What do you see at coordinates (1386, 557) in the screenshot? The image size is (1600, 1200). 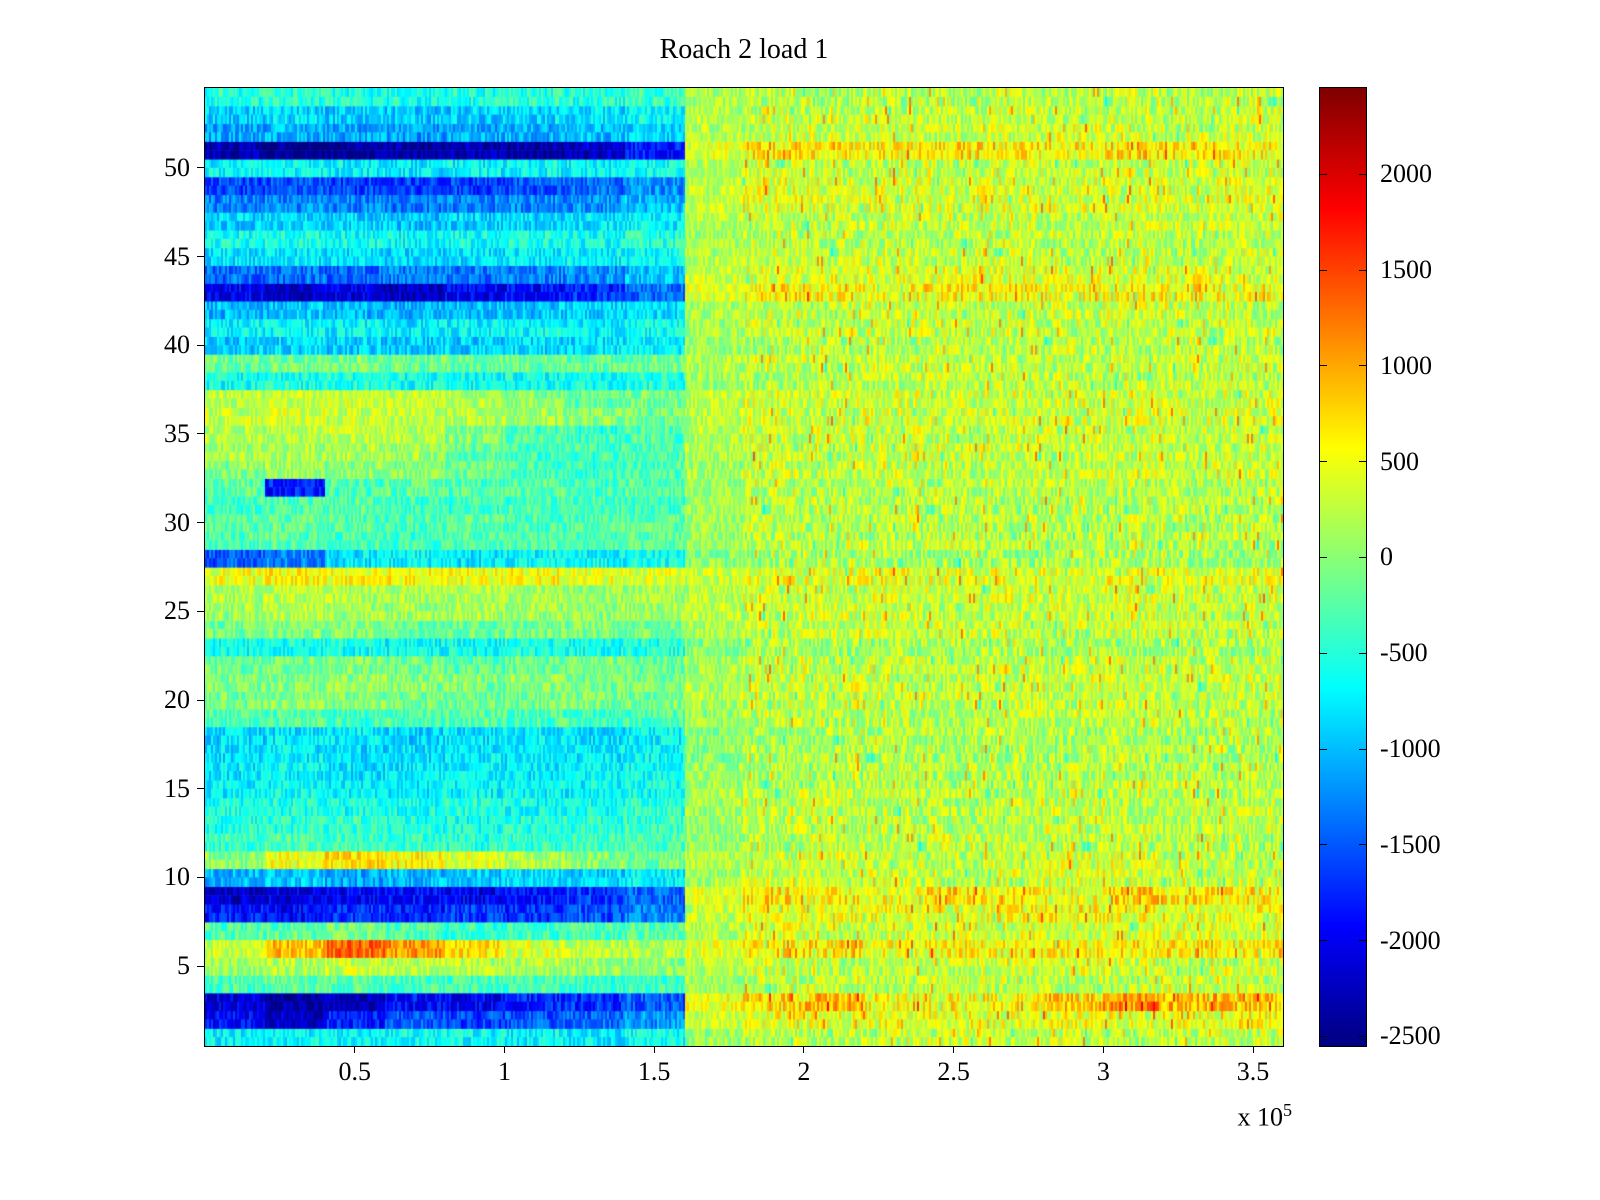 I see `colorbar-tick-label: 0` at bounding box center [1386, 557].